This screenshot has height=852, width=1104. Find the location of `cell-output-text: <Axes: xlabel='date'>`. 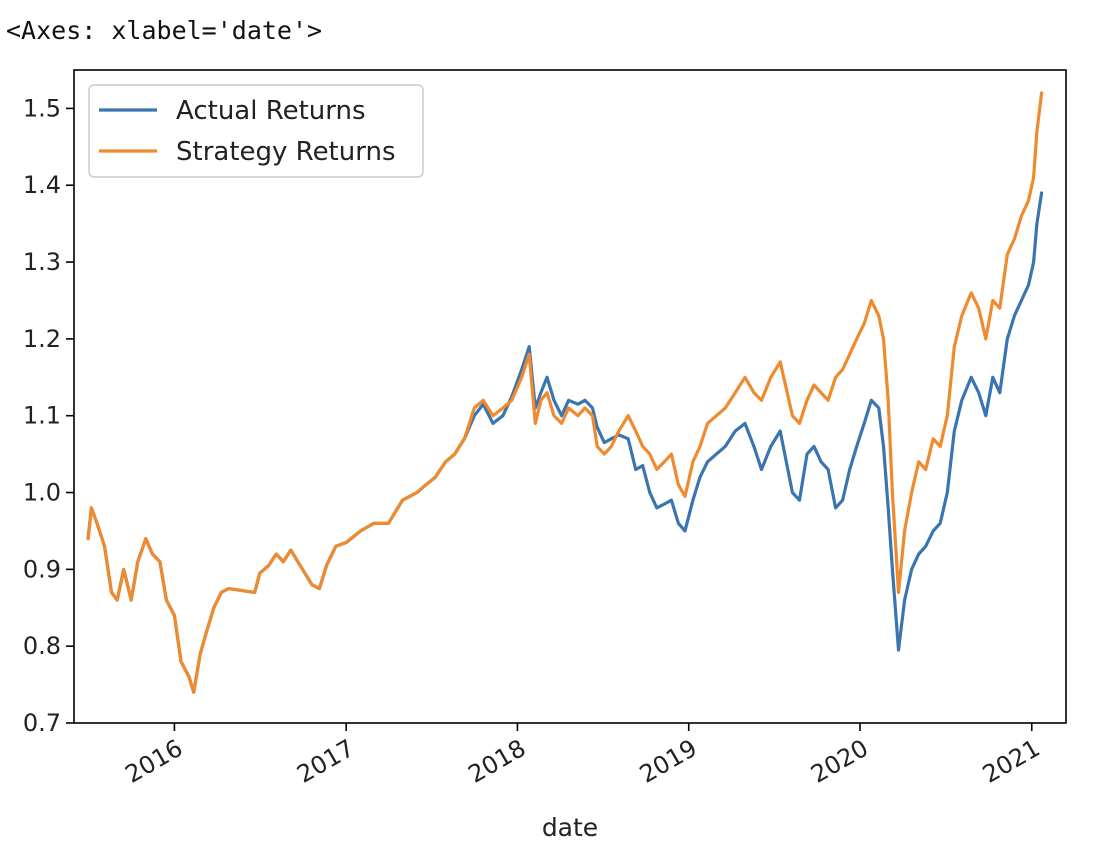

cell-output-text: <Axes: xlabel='date'> is located at coordinates (164, 30).